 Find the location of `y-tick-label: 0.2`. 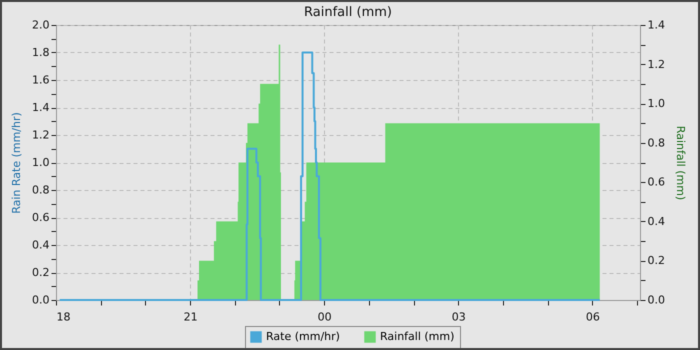

y-tick-label: 0.2 is located at coordinates (41, 272).